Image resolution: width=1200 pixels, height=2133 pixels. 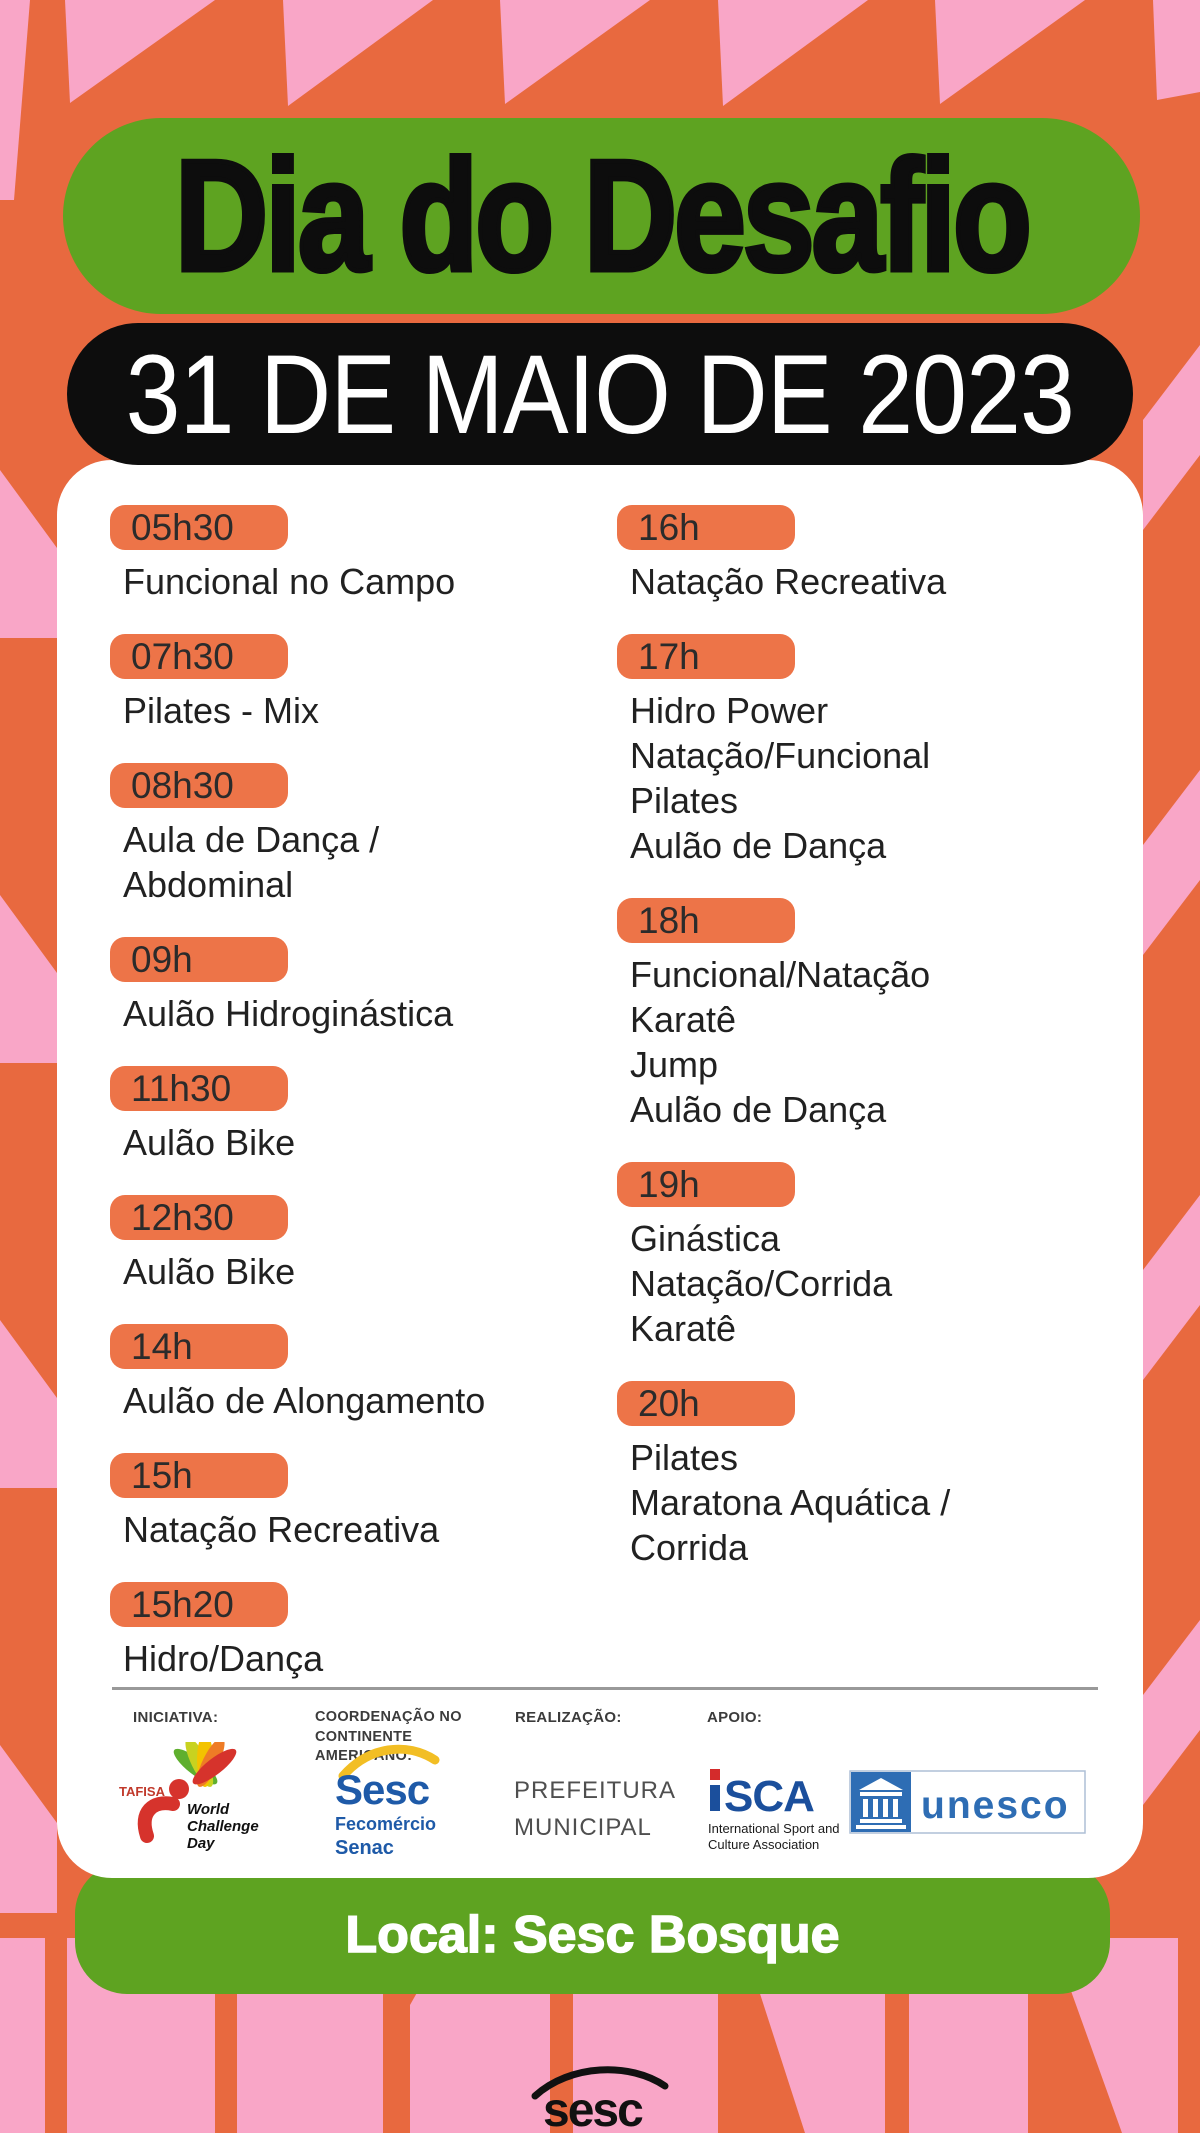 What do you see at coordinates (289, 581) in the screenshot?
I see `activity-line: Funcional no Campo` at bounding box center [289, 581].